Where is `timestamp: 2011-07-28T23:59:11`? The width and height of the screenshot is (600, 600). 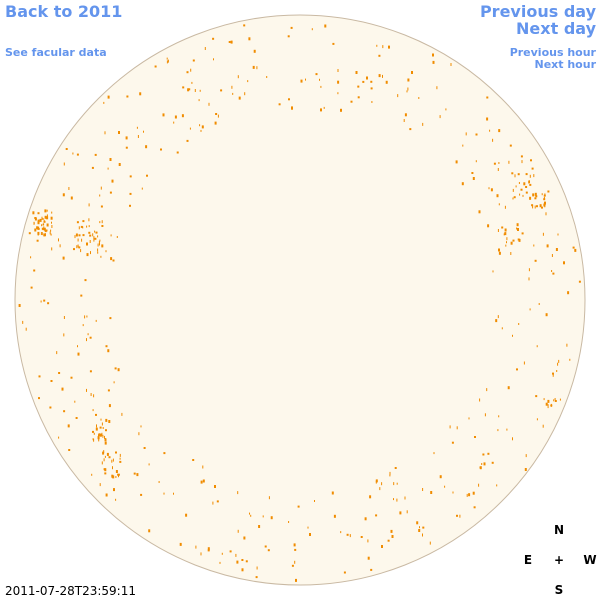
timestamp: 2011-07-28T23:59:11 is located at coordinates (70, 591).